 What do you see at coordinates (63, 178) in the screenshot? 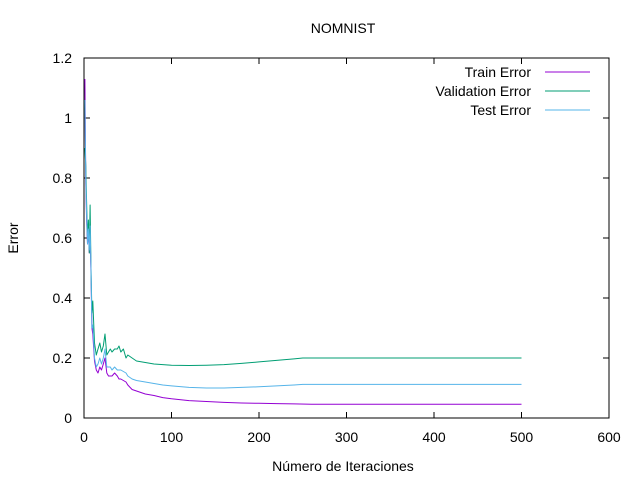
I see `y-tick-label: 0.8` at bounding box center [63, 178].